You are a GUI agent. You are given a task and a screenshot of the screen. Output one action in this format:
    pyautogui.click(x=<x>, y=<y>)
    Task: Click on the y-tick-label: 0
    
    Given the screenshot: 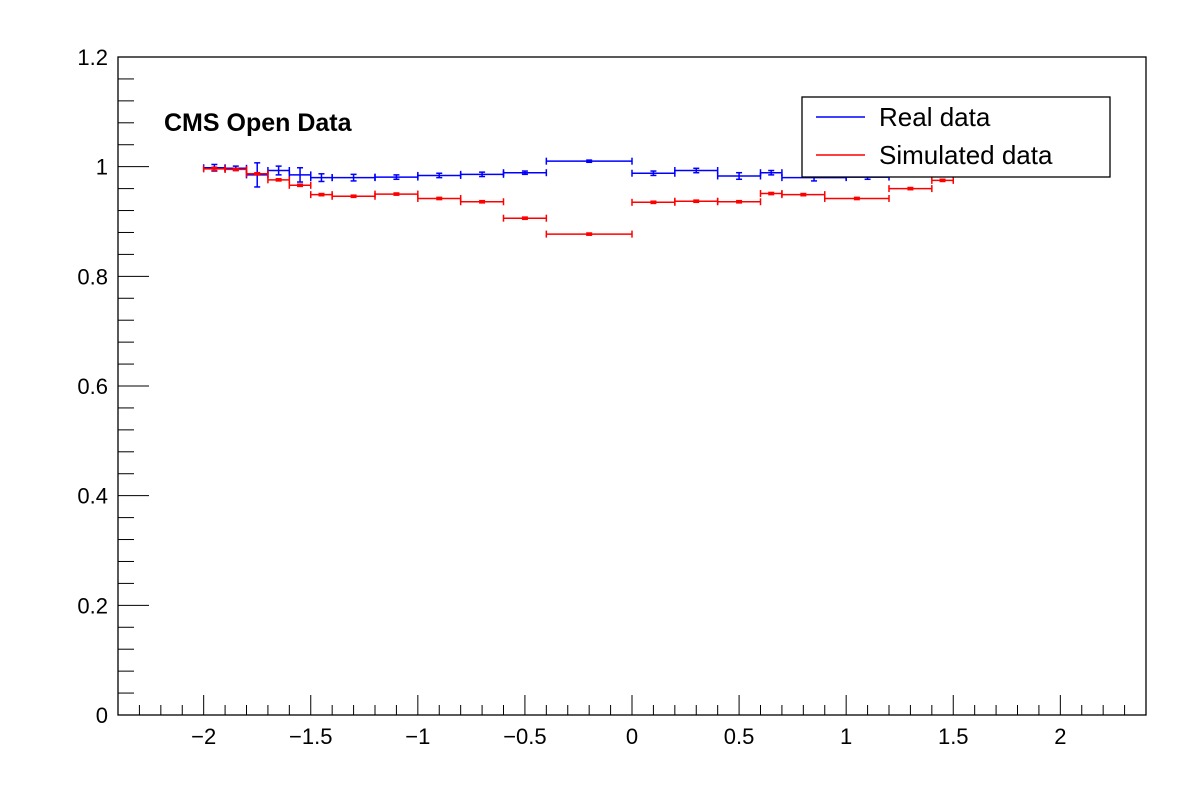 What is the action you would take?
    pyautogui.click(x=102, y=715)
    